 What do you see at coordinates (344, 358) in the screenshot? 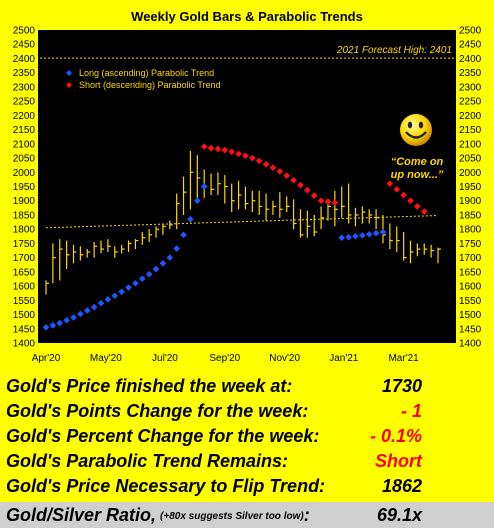
I see `x-tick-label: Jan'21` at bounding box center [344, 358].